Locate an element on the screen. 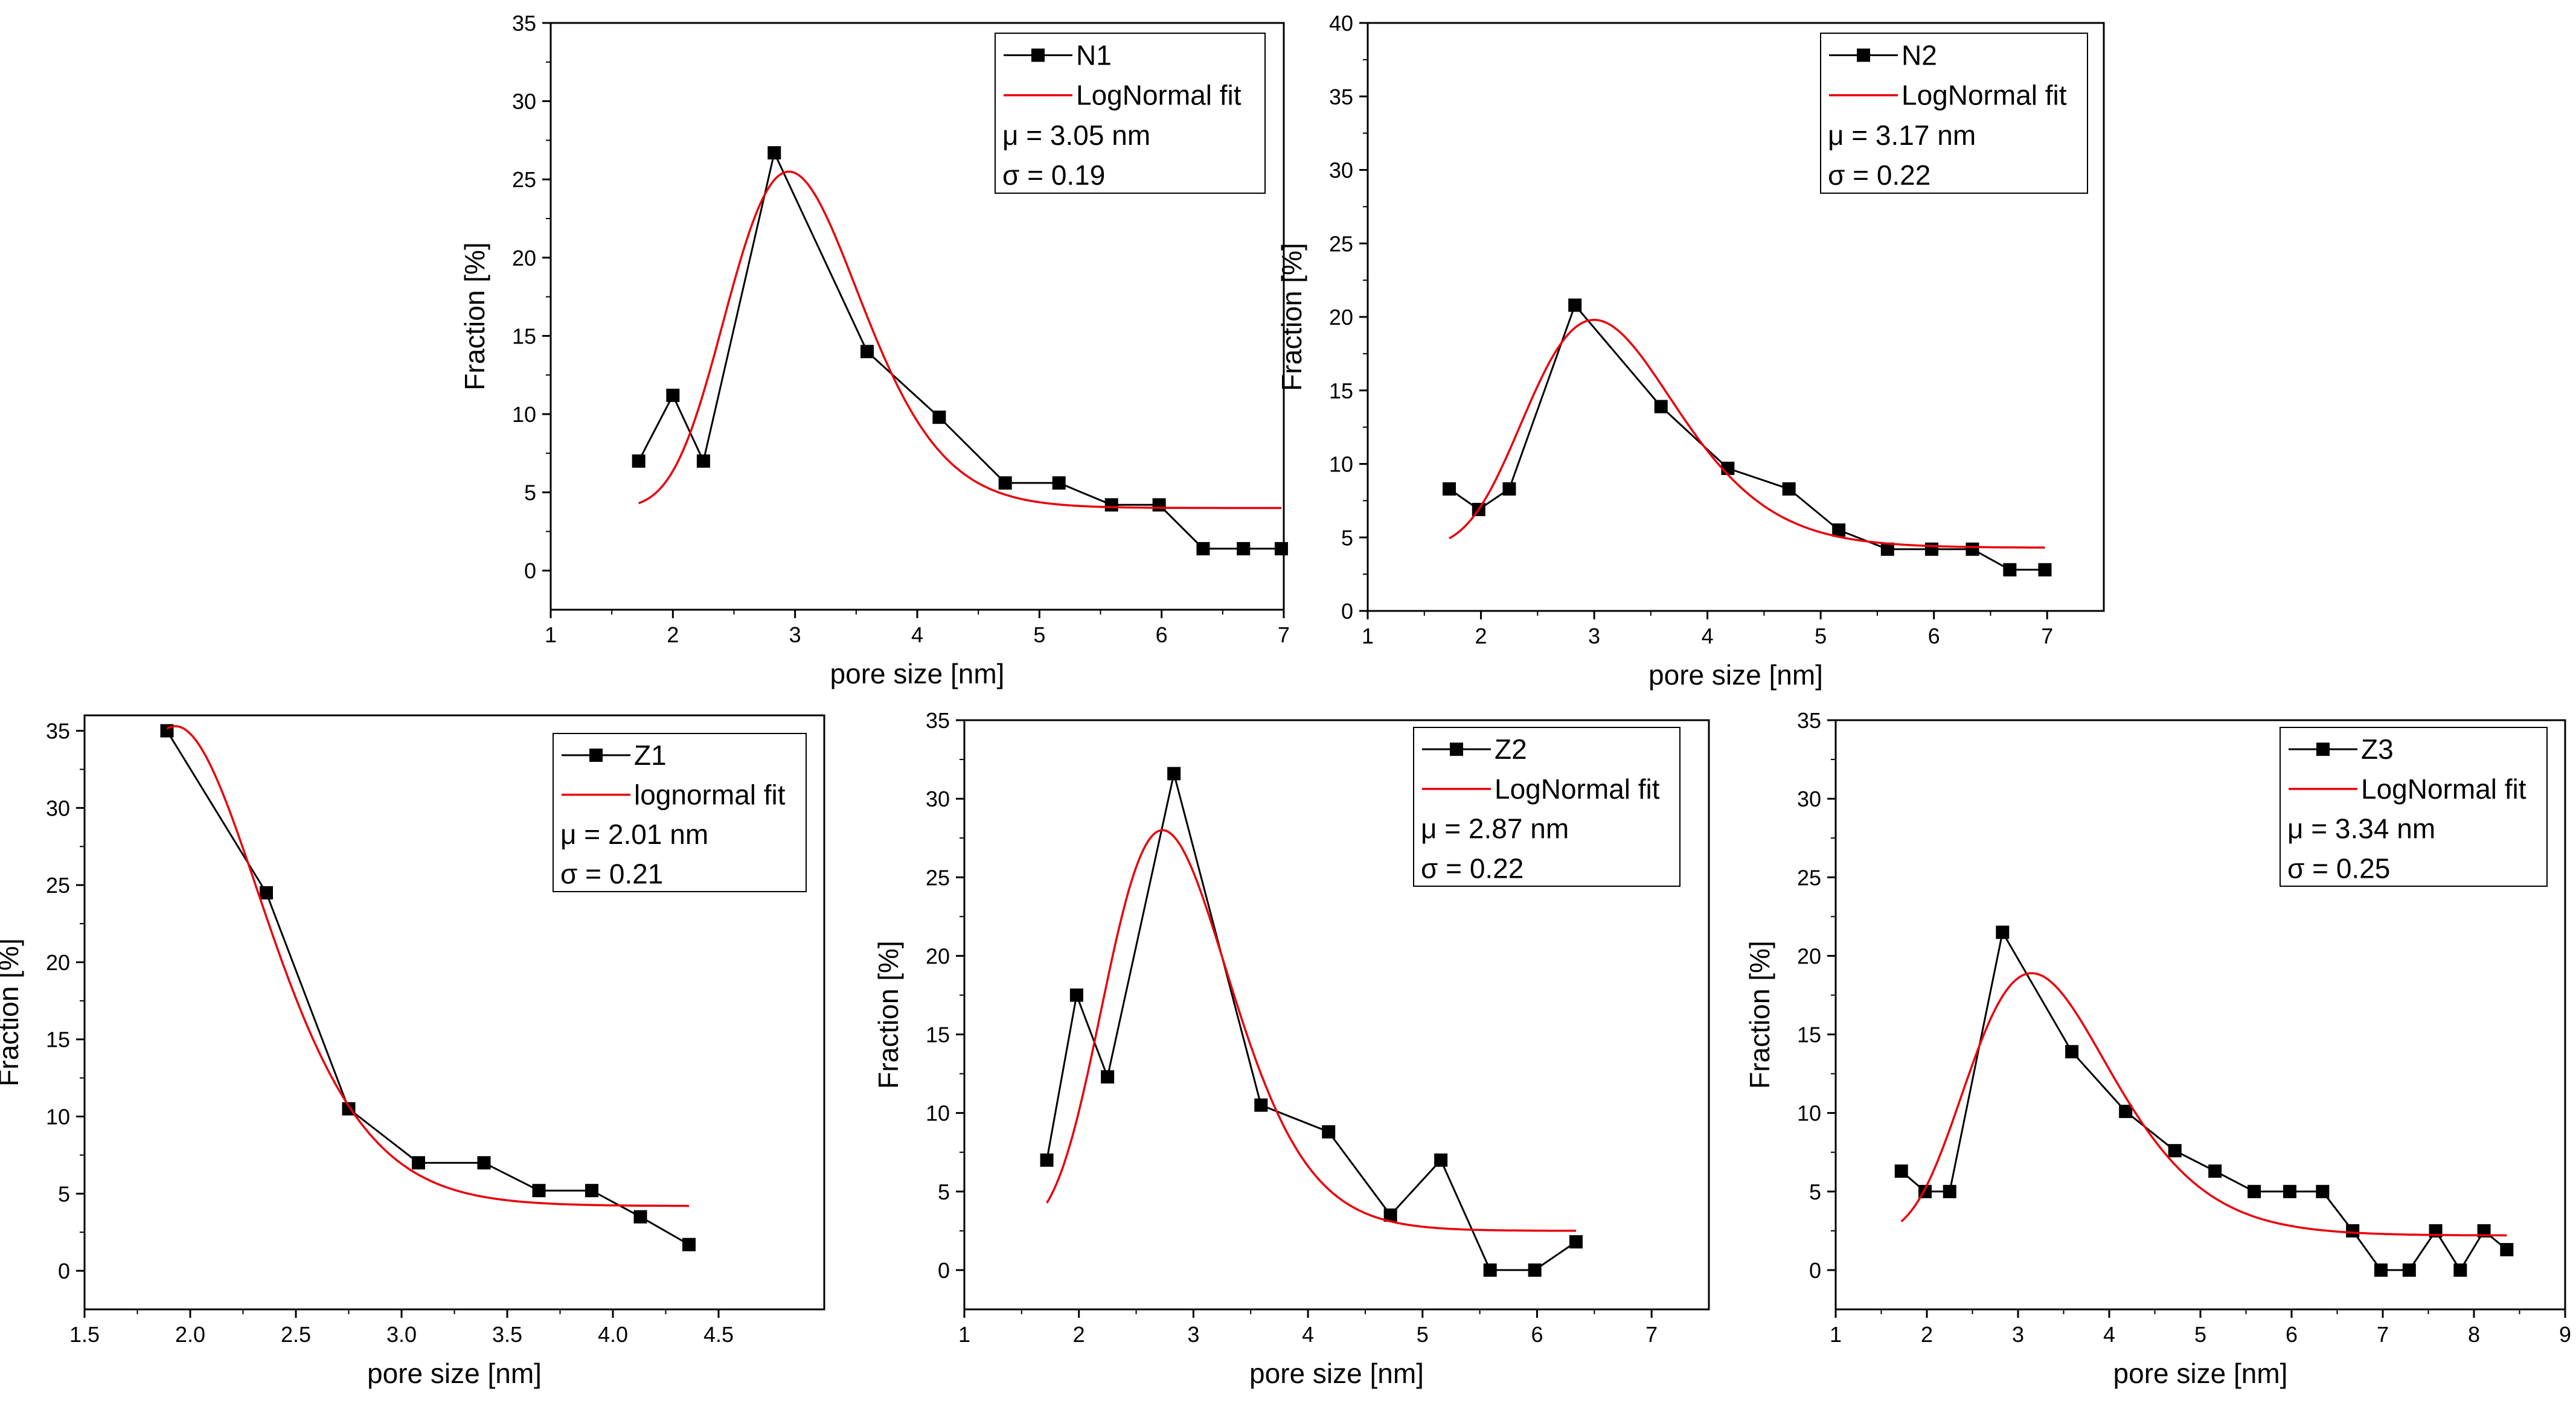 The width and height of the screenshot is (2576, 1412). x-tick-label: 6 is located at coordinates (1934, 636).